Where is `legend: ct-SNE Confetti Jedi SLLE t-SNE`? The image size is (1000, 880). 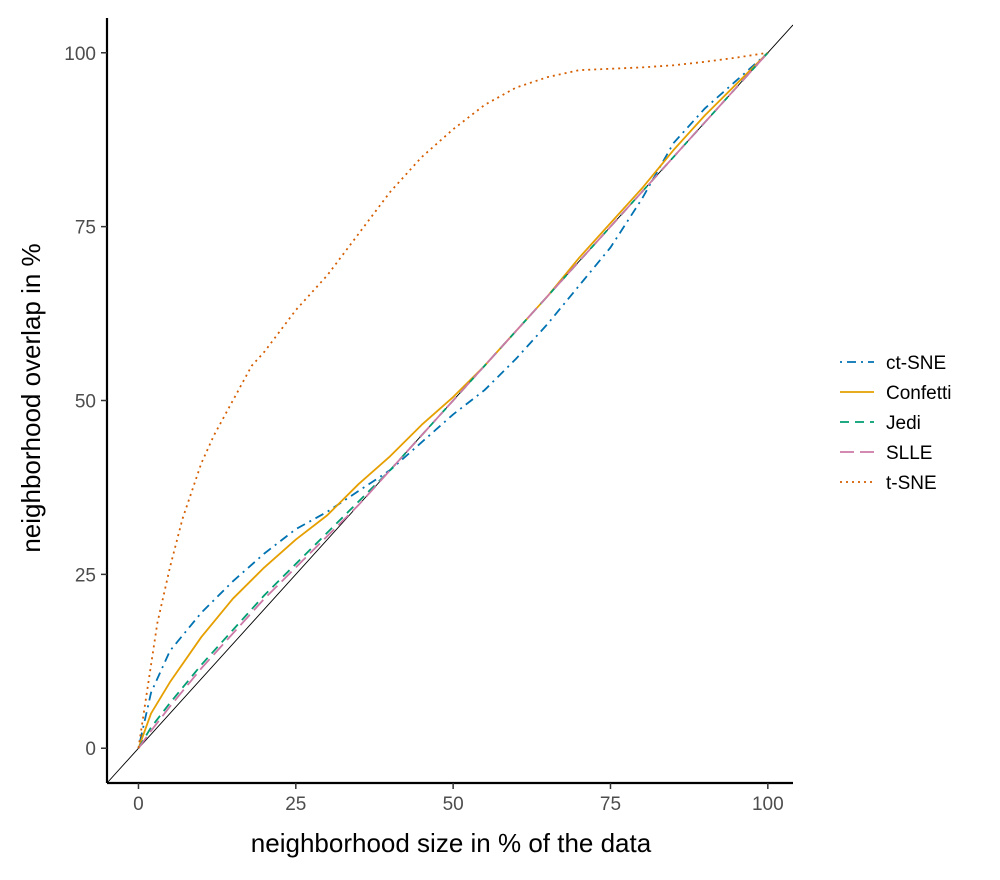
legend: ct-SNE Confetti Jedi SLLE t-SNE is located at coordinates (895, 423).